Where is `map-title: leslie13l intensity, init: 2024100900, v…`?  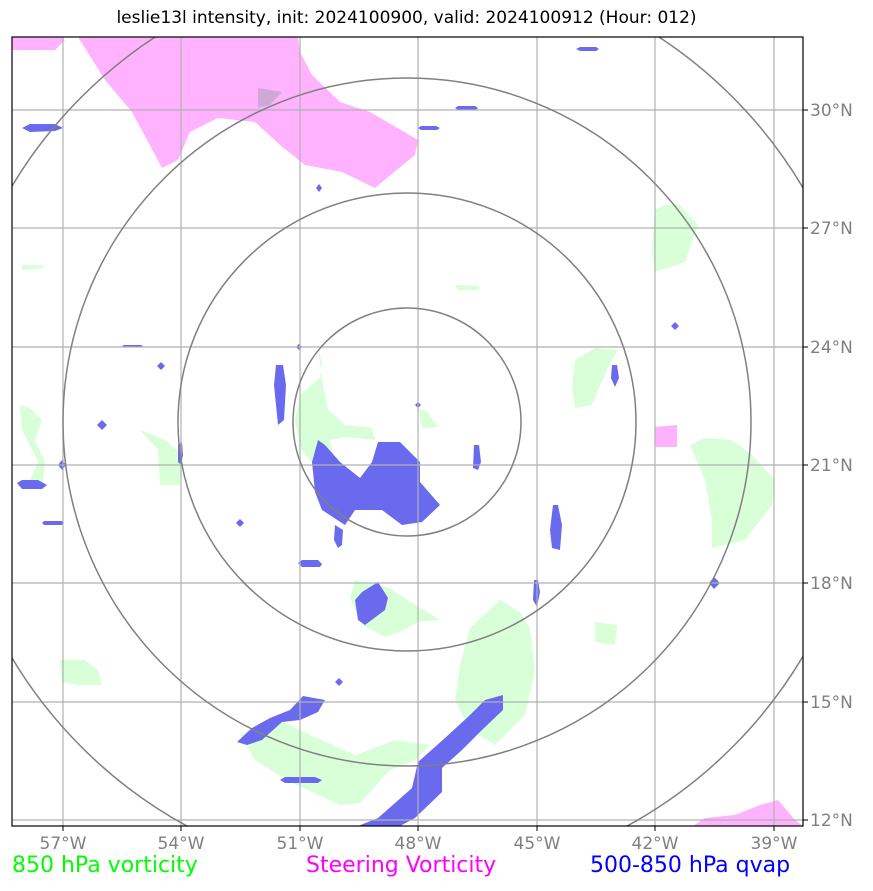
map-title: leslie13l intensity, init: 2024100900, v… is located at coordinates (406, 18).